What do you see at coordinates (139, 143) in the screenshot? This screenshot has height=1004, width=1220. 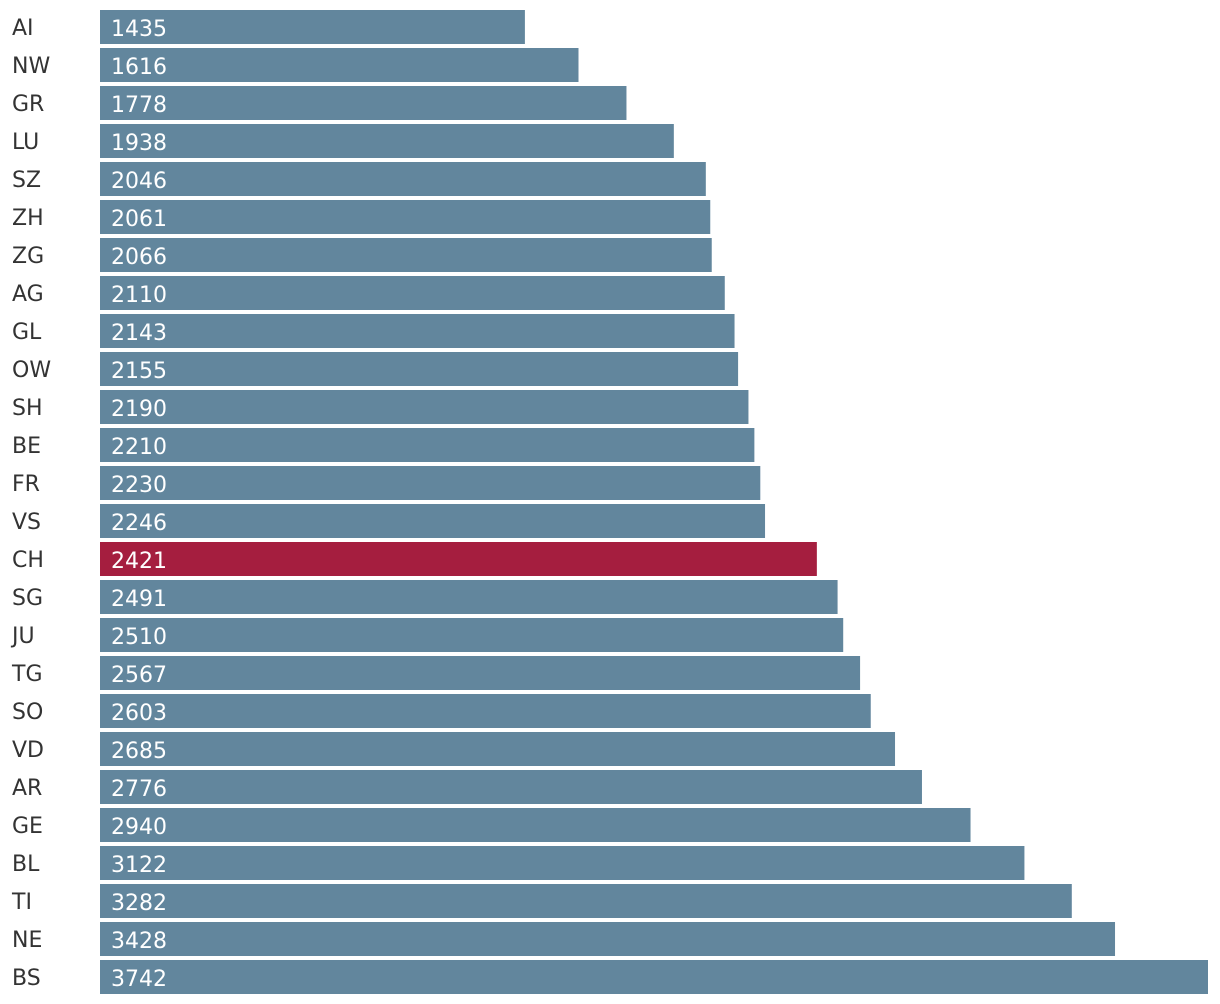 I see `value-label-lu: 1938` at bounding box center [139, 143].